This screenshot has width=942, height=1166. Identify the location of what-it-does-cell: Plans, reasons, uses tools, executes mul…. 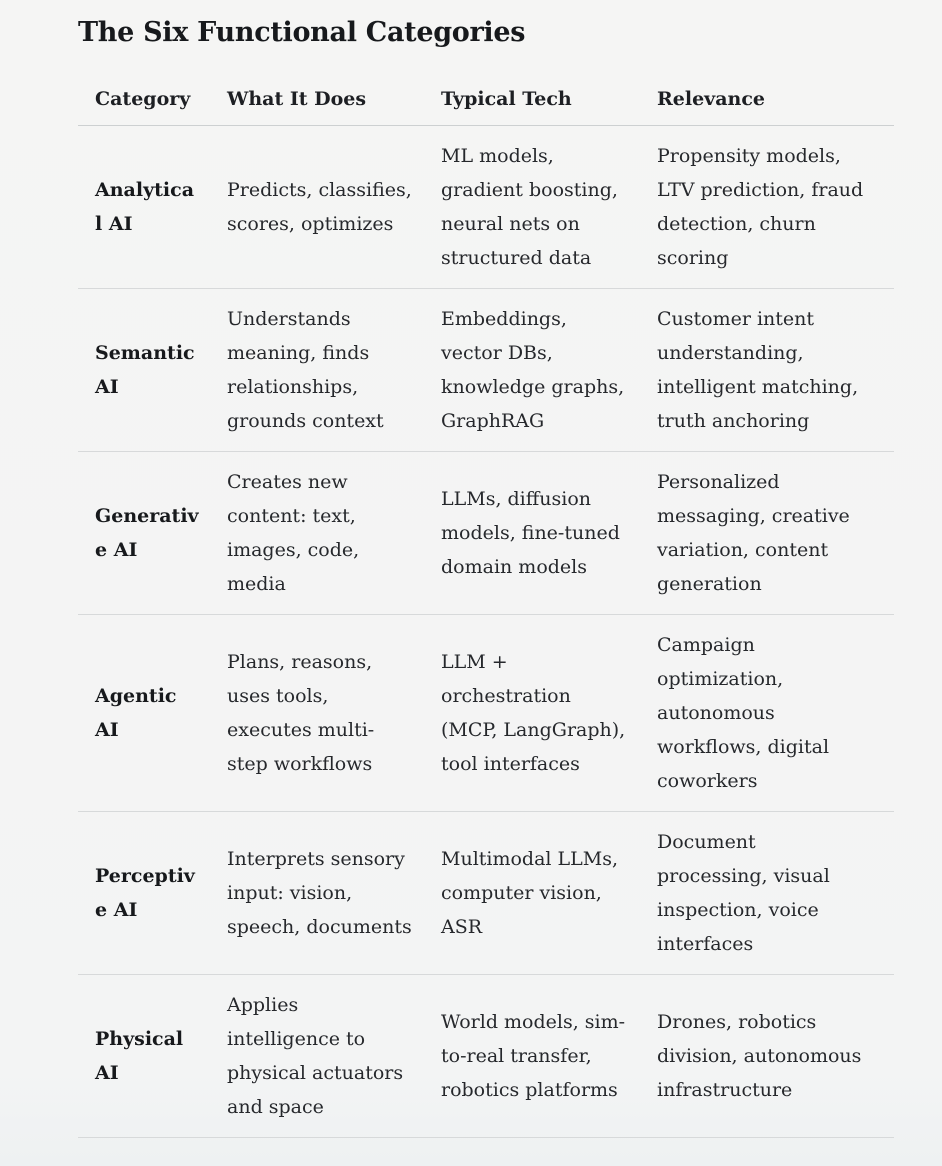
(334, 713).